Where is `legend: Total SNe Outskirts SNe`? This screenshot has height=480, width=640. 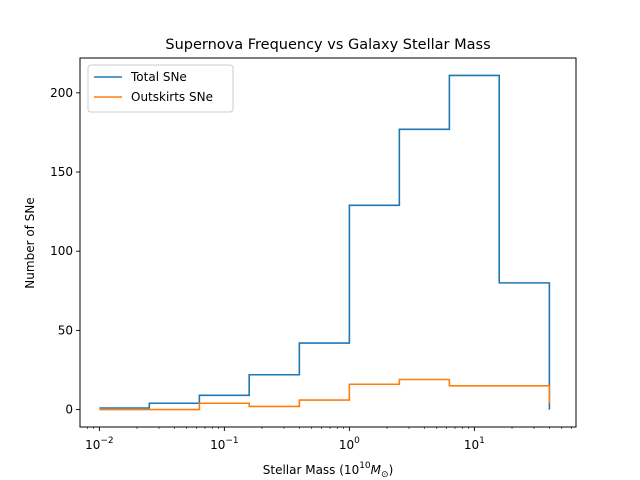 legend: Total SNe Outskirts SNe is located at coordinates (160, 88).